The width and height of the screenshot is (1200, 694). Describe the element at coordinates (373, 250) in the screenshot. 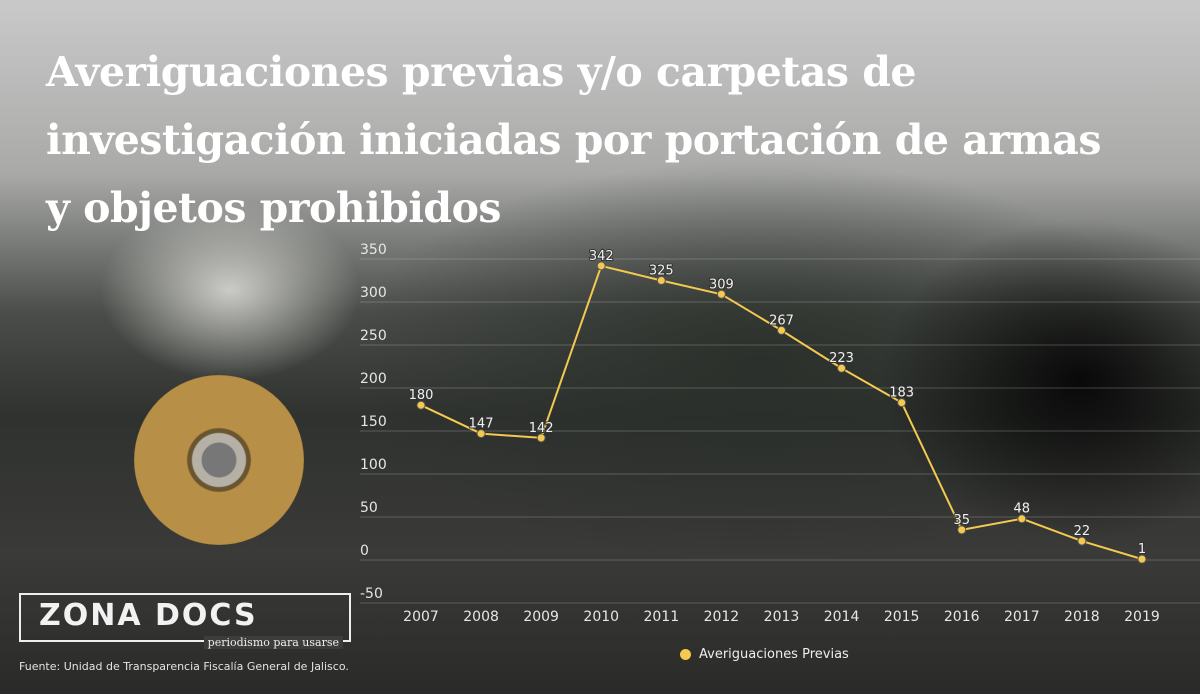

I see `y-tick-label: 350` at that location.